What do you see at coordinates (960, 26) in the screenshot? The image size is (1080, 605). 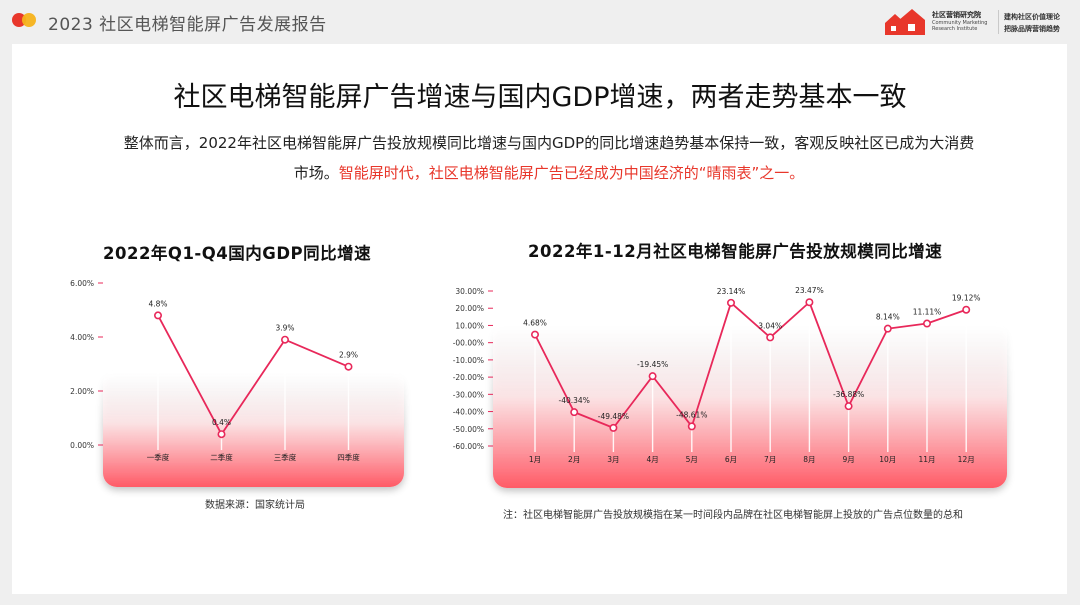 I see `org-name-en: Community Marketing Research Institute` at bounding box center [960, 26].